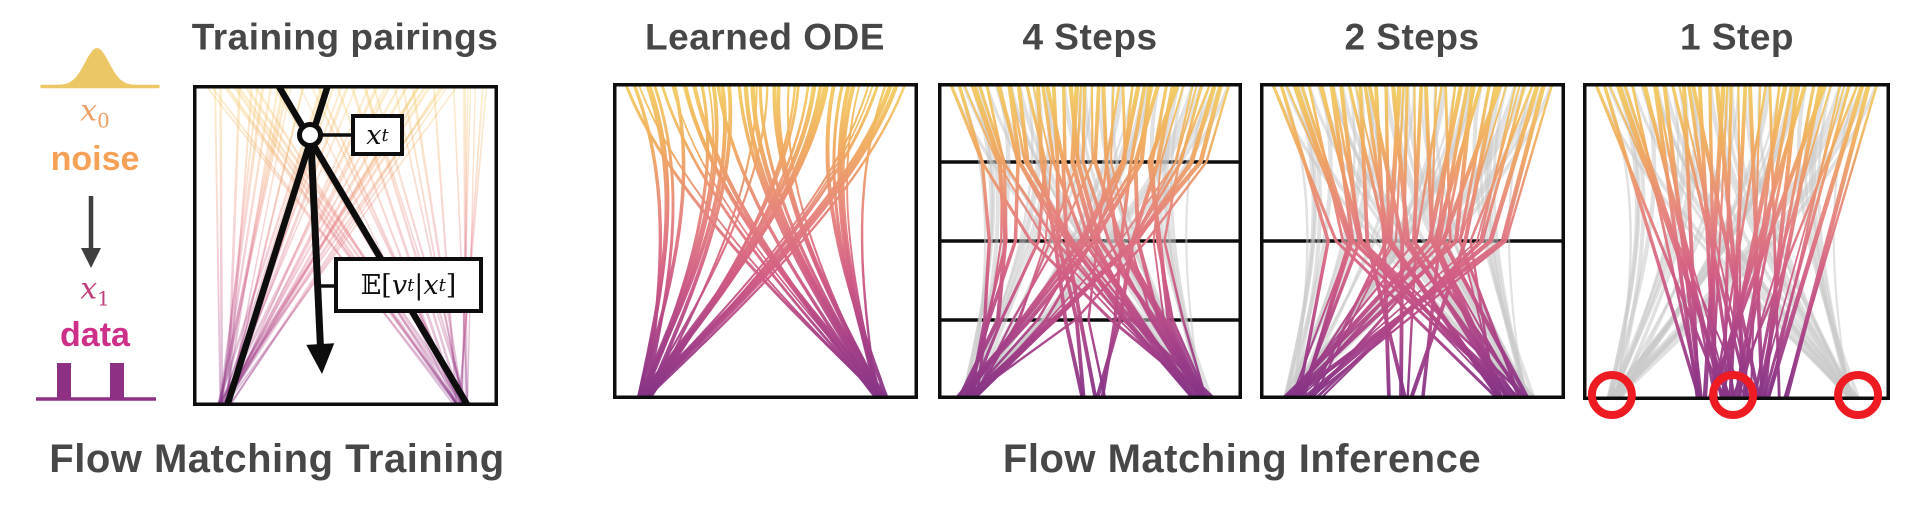 Image resolution: width=1916 pixels, height=510 pixels. I want to click on title-learned-ode: Learned ODE, so click(765, 37).